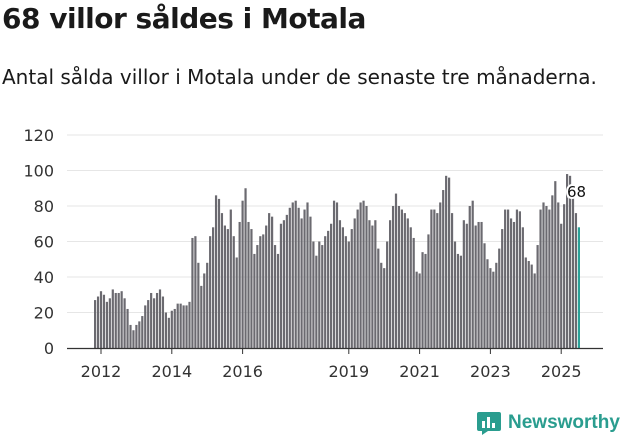 The height and width of the screenshot is (439, 631). What do you see at coordinates (242, 371) in the screenshot?
I see `x-tick-label: 2016` at bounding box center [242, 371].